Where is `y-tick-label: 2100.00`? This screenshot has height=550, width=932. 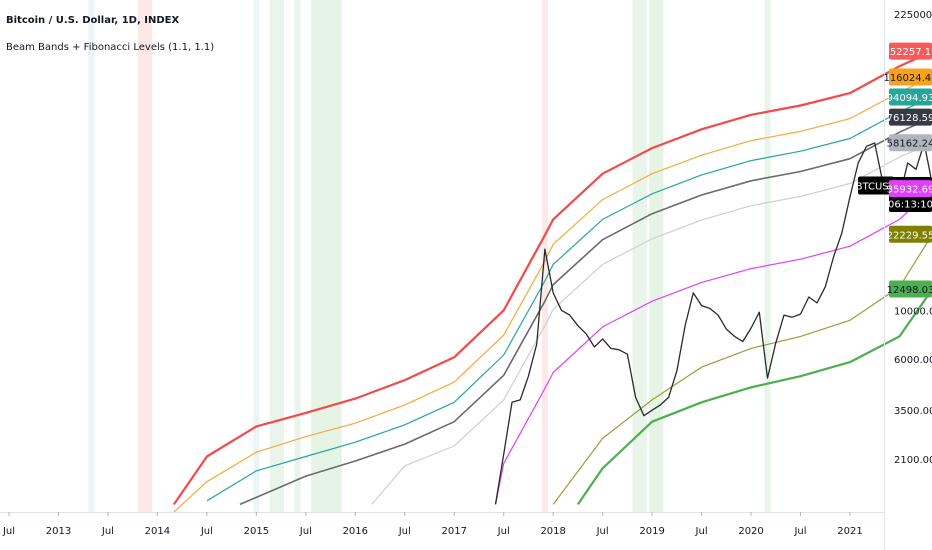 y-tick-label: 2100.00 is located at coordinates (913, 460).